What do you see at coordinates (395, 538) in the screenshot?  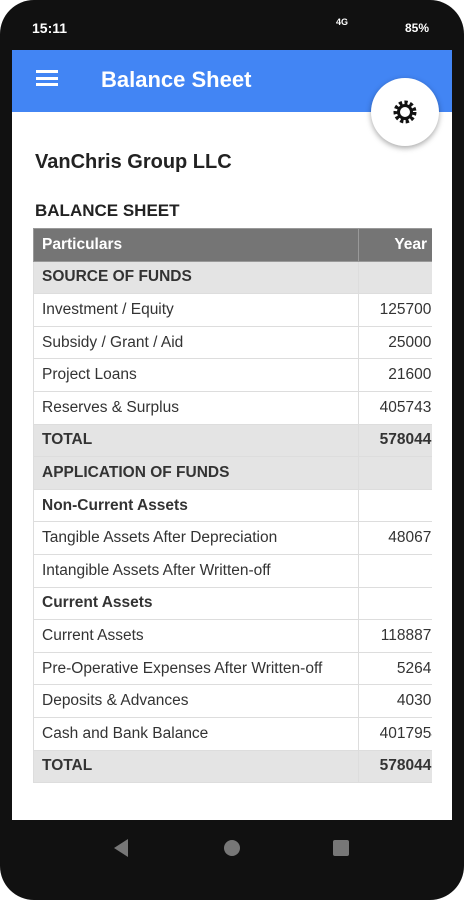 I see `row-value: 480675` at bounding box center [395, 538].